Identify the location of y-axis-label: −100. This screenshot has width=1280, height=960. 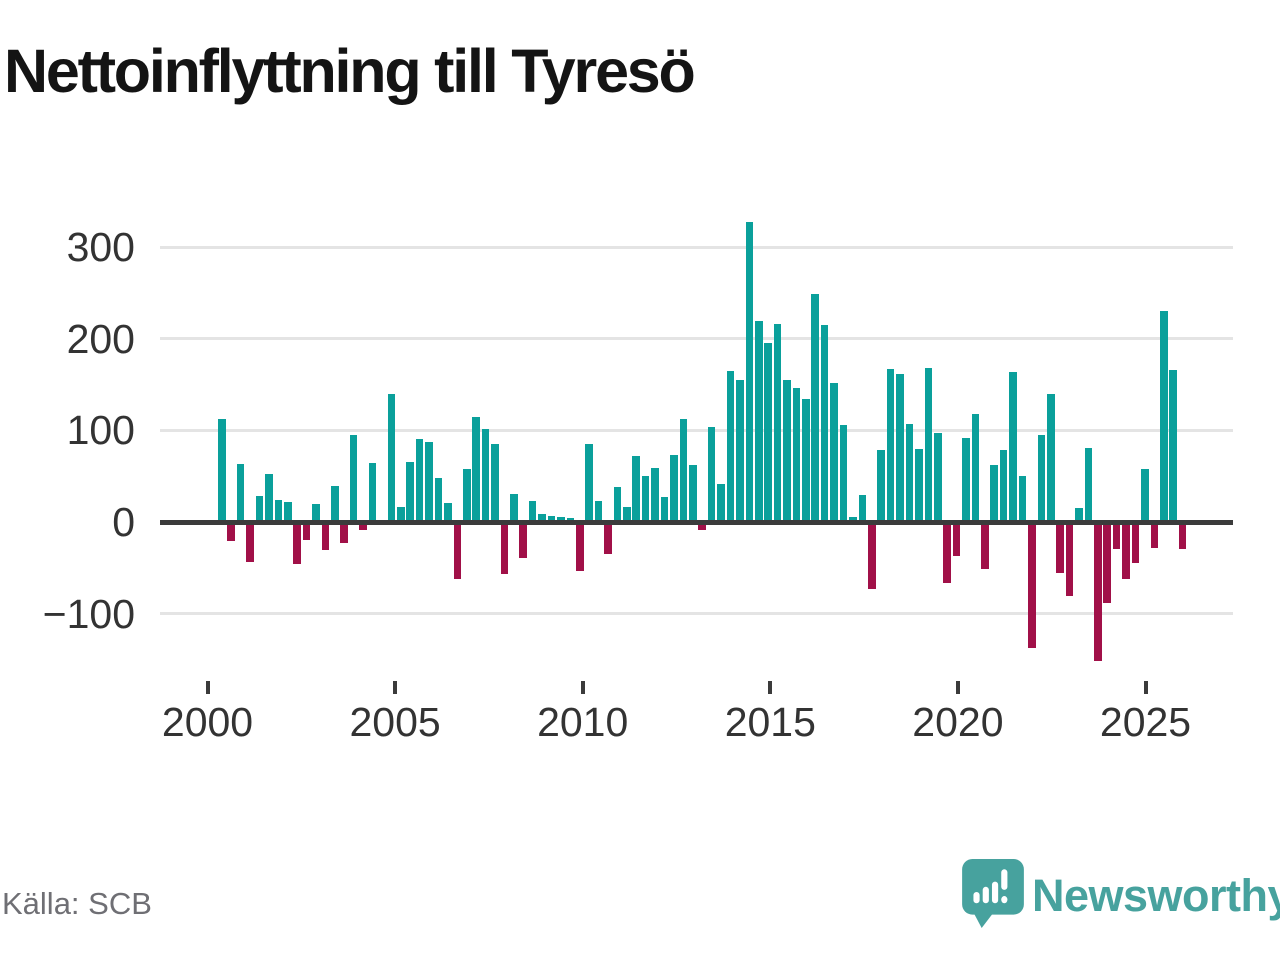
(88, 613).